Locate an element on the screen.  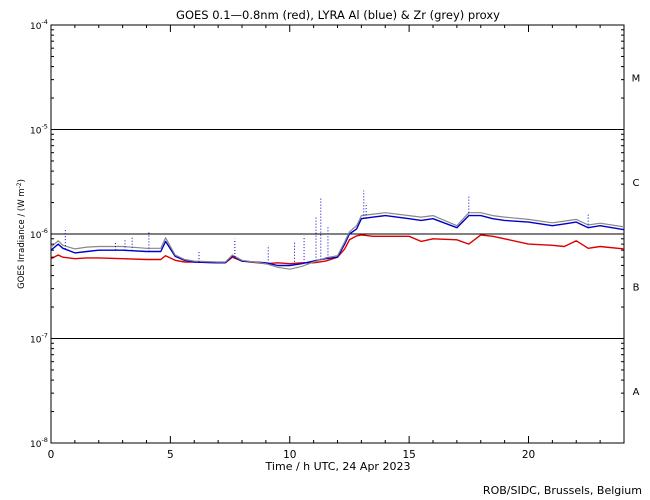
y-tick-label-base-0: 10 is located at coordinates (36, 445).